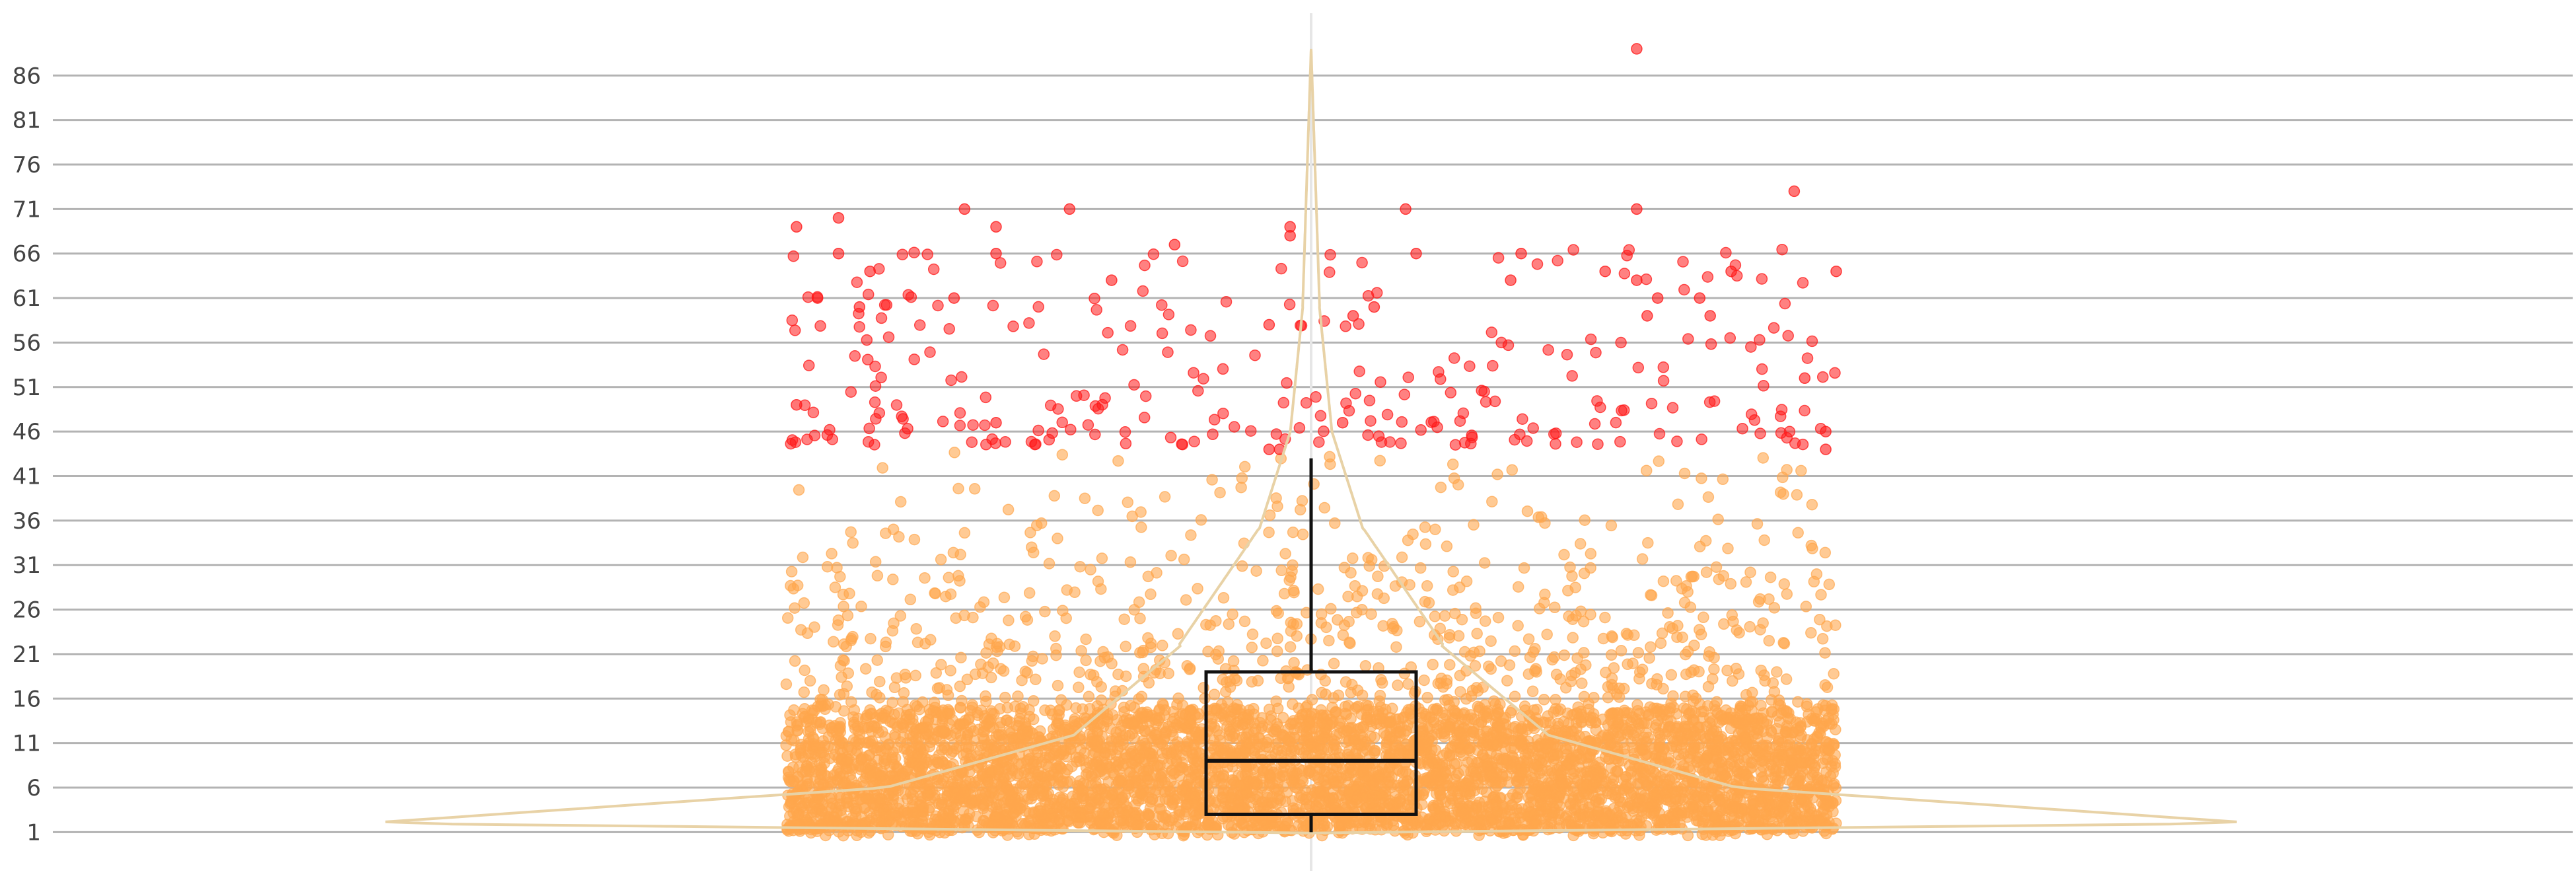 The image size is (2576, 892). What do you see at coordinates (27, 209) in the screenshot?
I see `y-tick-label: 71` at bounding box center [27, 209].